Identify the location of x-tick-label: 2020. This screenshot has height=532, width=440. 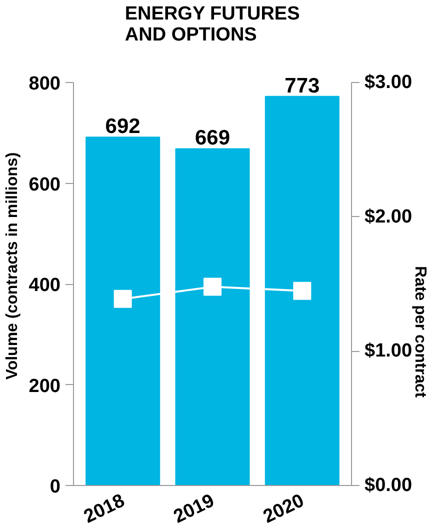
(284, 509).